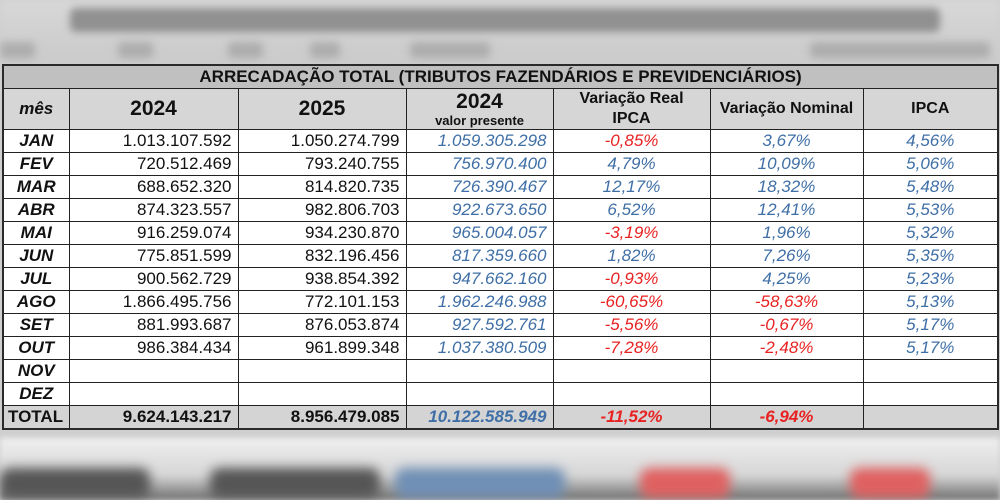 The width and height of the screenshot is (1000, 500). I want to click on real-variation-cell: -0,85%, so click(631, 141).